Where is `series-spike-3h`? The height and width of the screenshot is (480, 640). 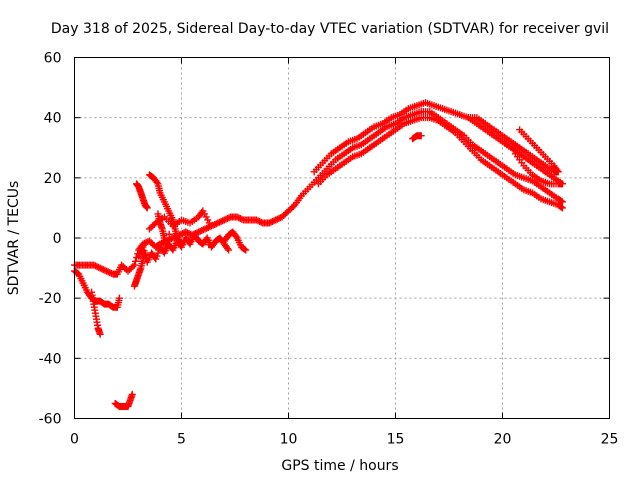
series-spike-3h is located at coordinates (142, 196).